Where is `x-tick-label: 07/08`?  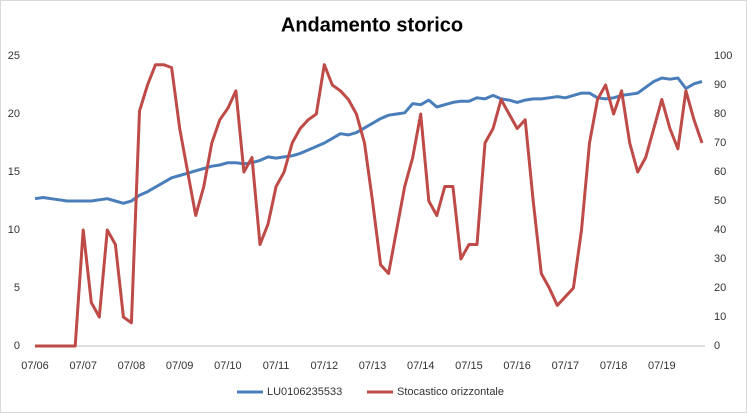
x-tick-label: 07/08 is located at coordinates (132, 366).